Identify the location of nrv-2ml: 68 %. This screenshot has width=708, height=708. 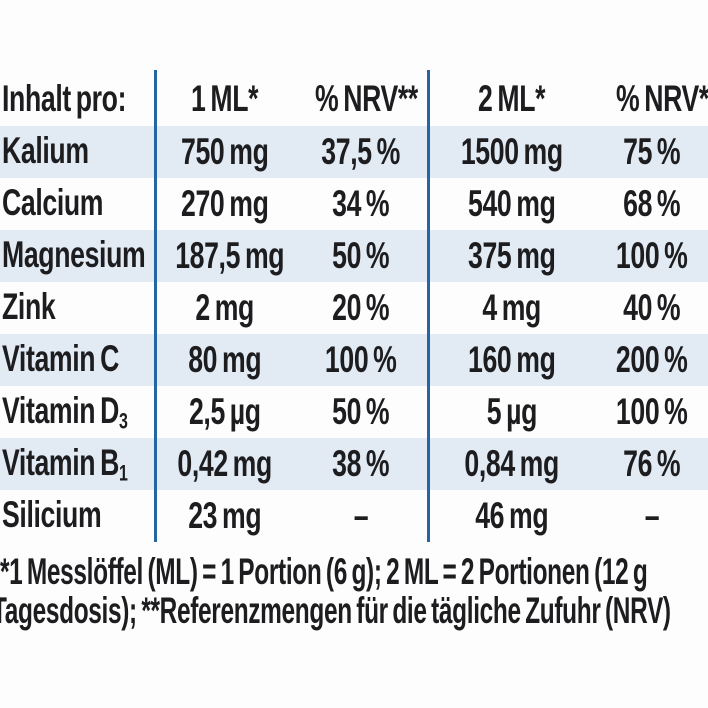
(652, 203).